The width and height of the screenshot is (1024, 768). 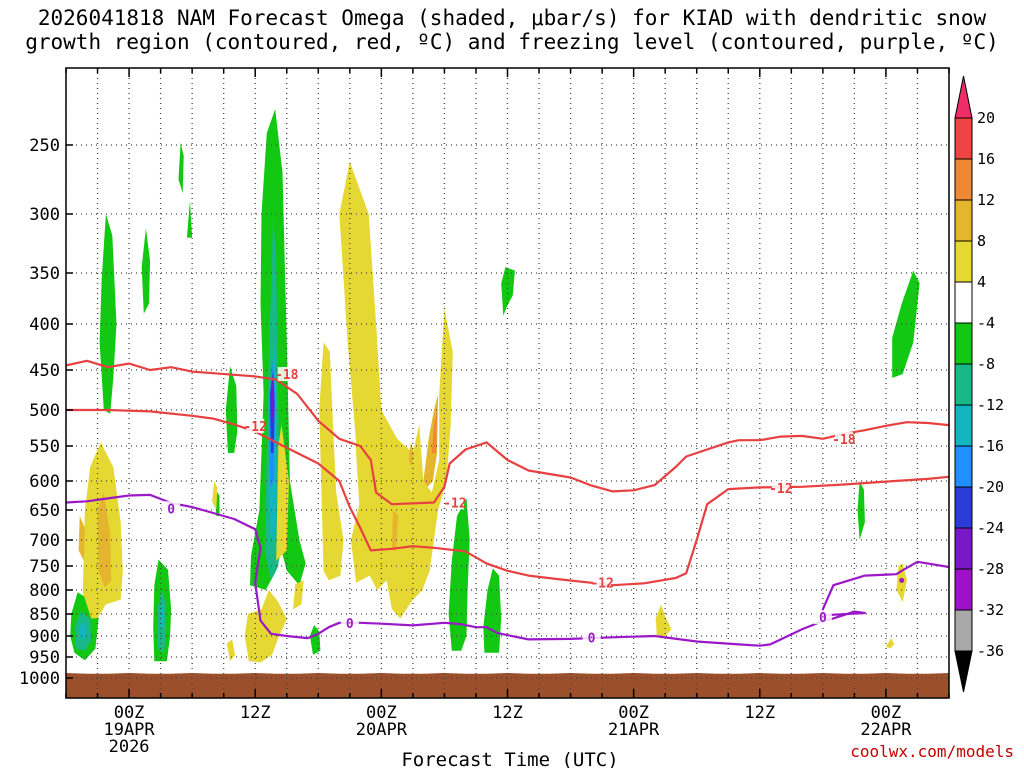 What do you see at coordinates (592, 638) in the screenshot?
I see `contour-label-2-2: 0` at bounding box center [592, 638].